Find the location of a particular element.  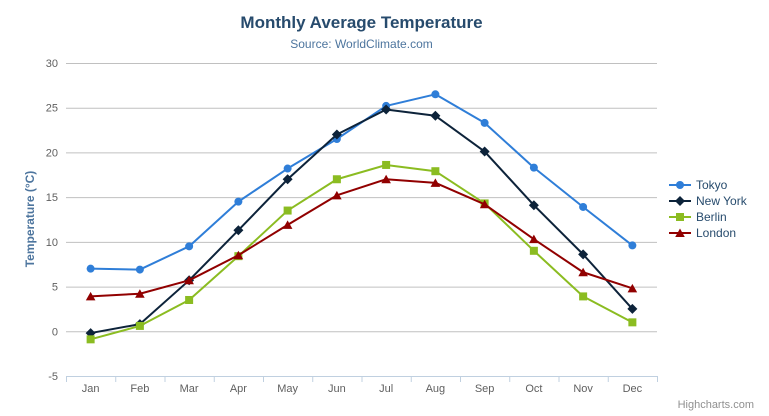

y-axis-labels: 30 25 20 15 10 5 0 -5 is located at coordinates (52, 220).